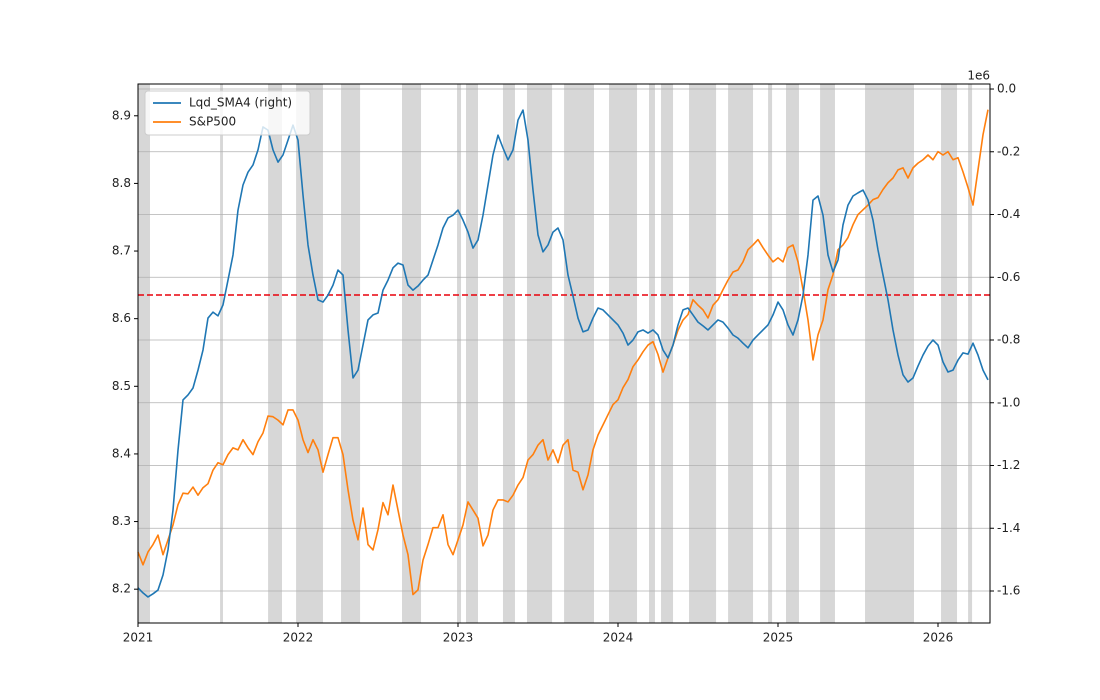  Describe the element at coordinates (212, 122) in the screenshot. I see `legend-label: S&P500` at that location.